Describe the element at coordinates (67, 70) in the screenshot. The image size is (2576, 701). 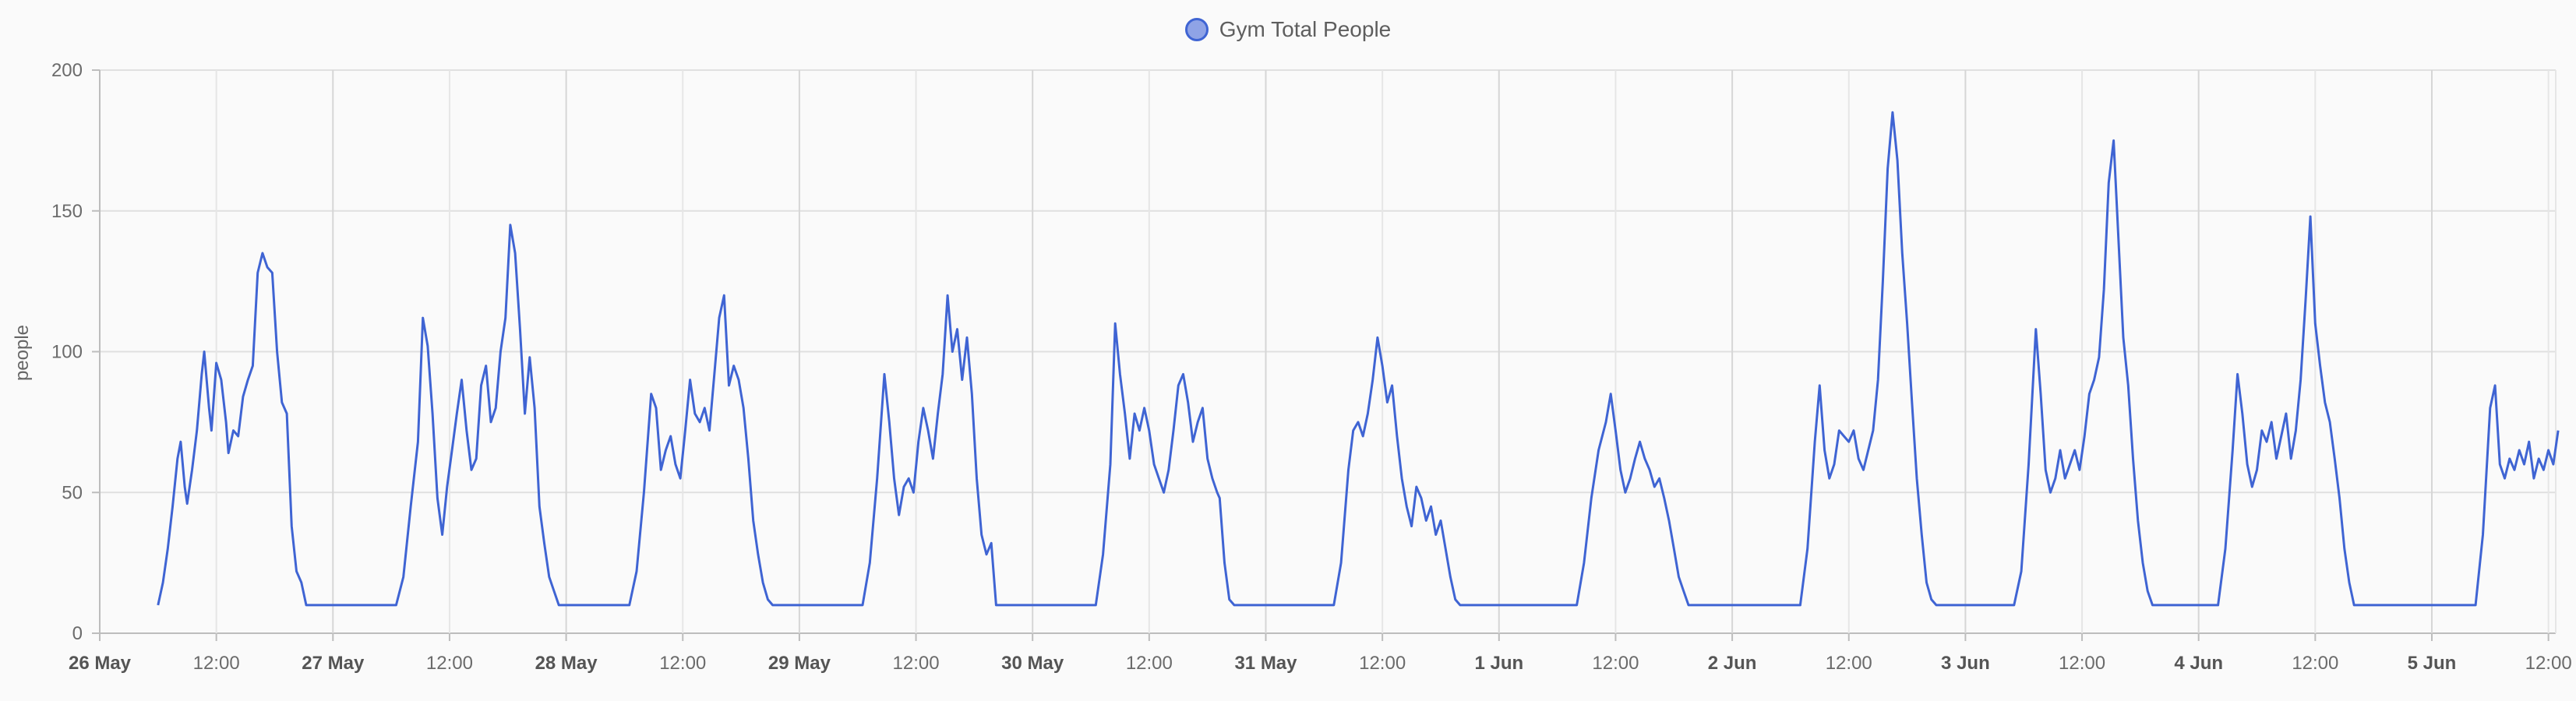
I see `y-tick-label: 200` at that location.